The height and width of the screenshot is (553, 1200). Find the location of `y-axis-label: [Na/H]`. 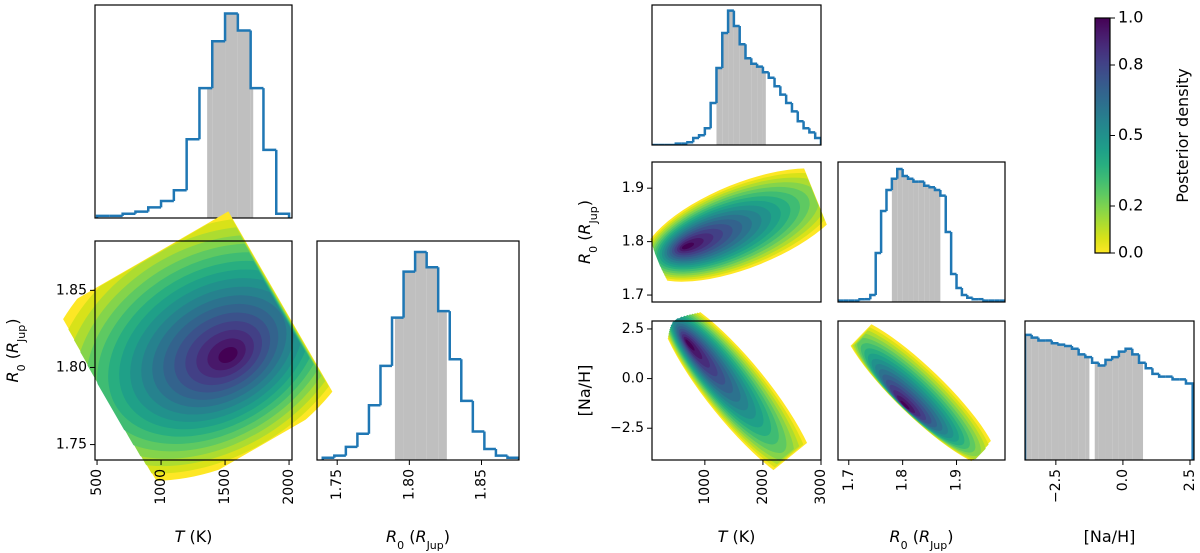

y-axis-label: [Na/H] is located at coordinates (584, 391).